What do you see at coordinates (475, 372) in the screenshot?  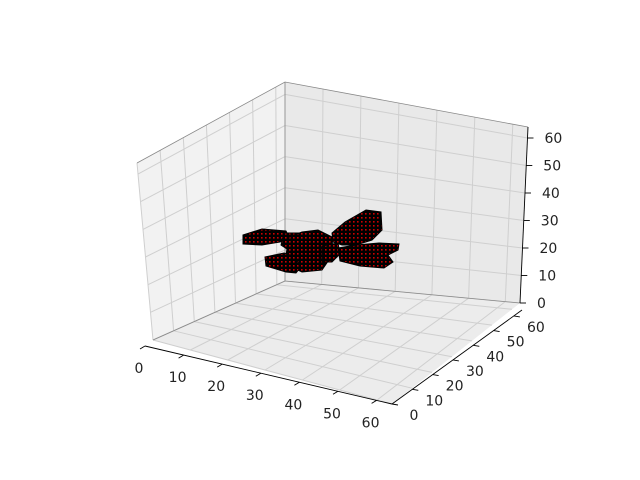 I see `y-tick-label: 30` at bounding box center [475, 372].